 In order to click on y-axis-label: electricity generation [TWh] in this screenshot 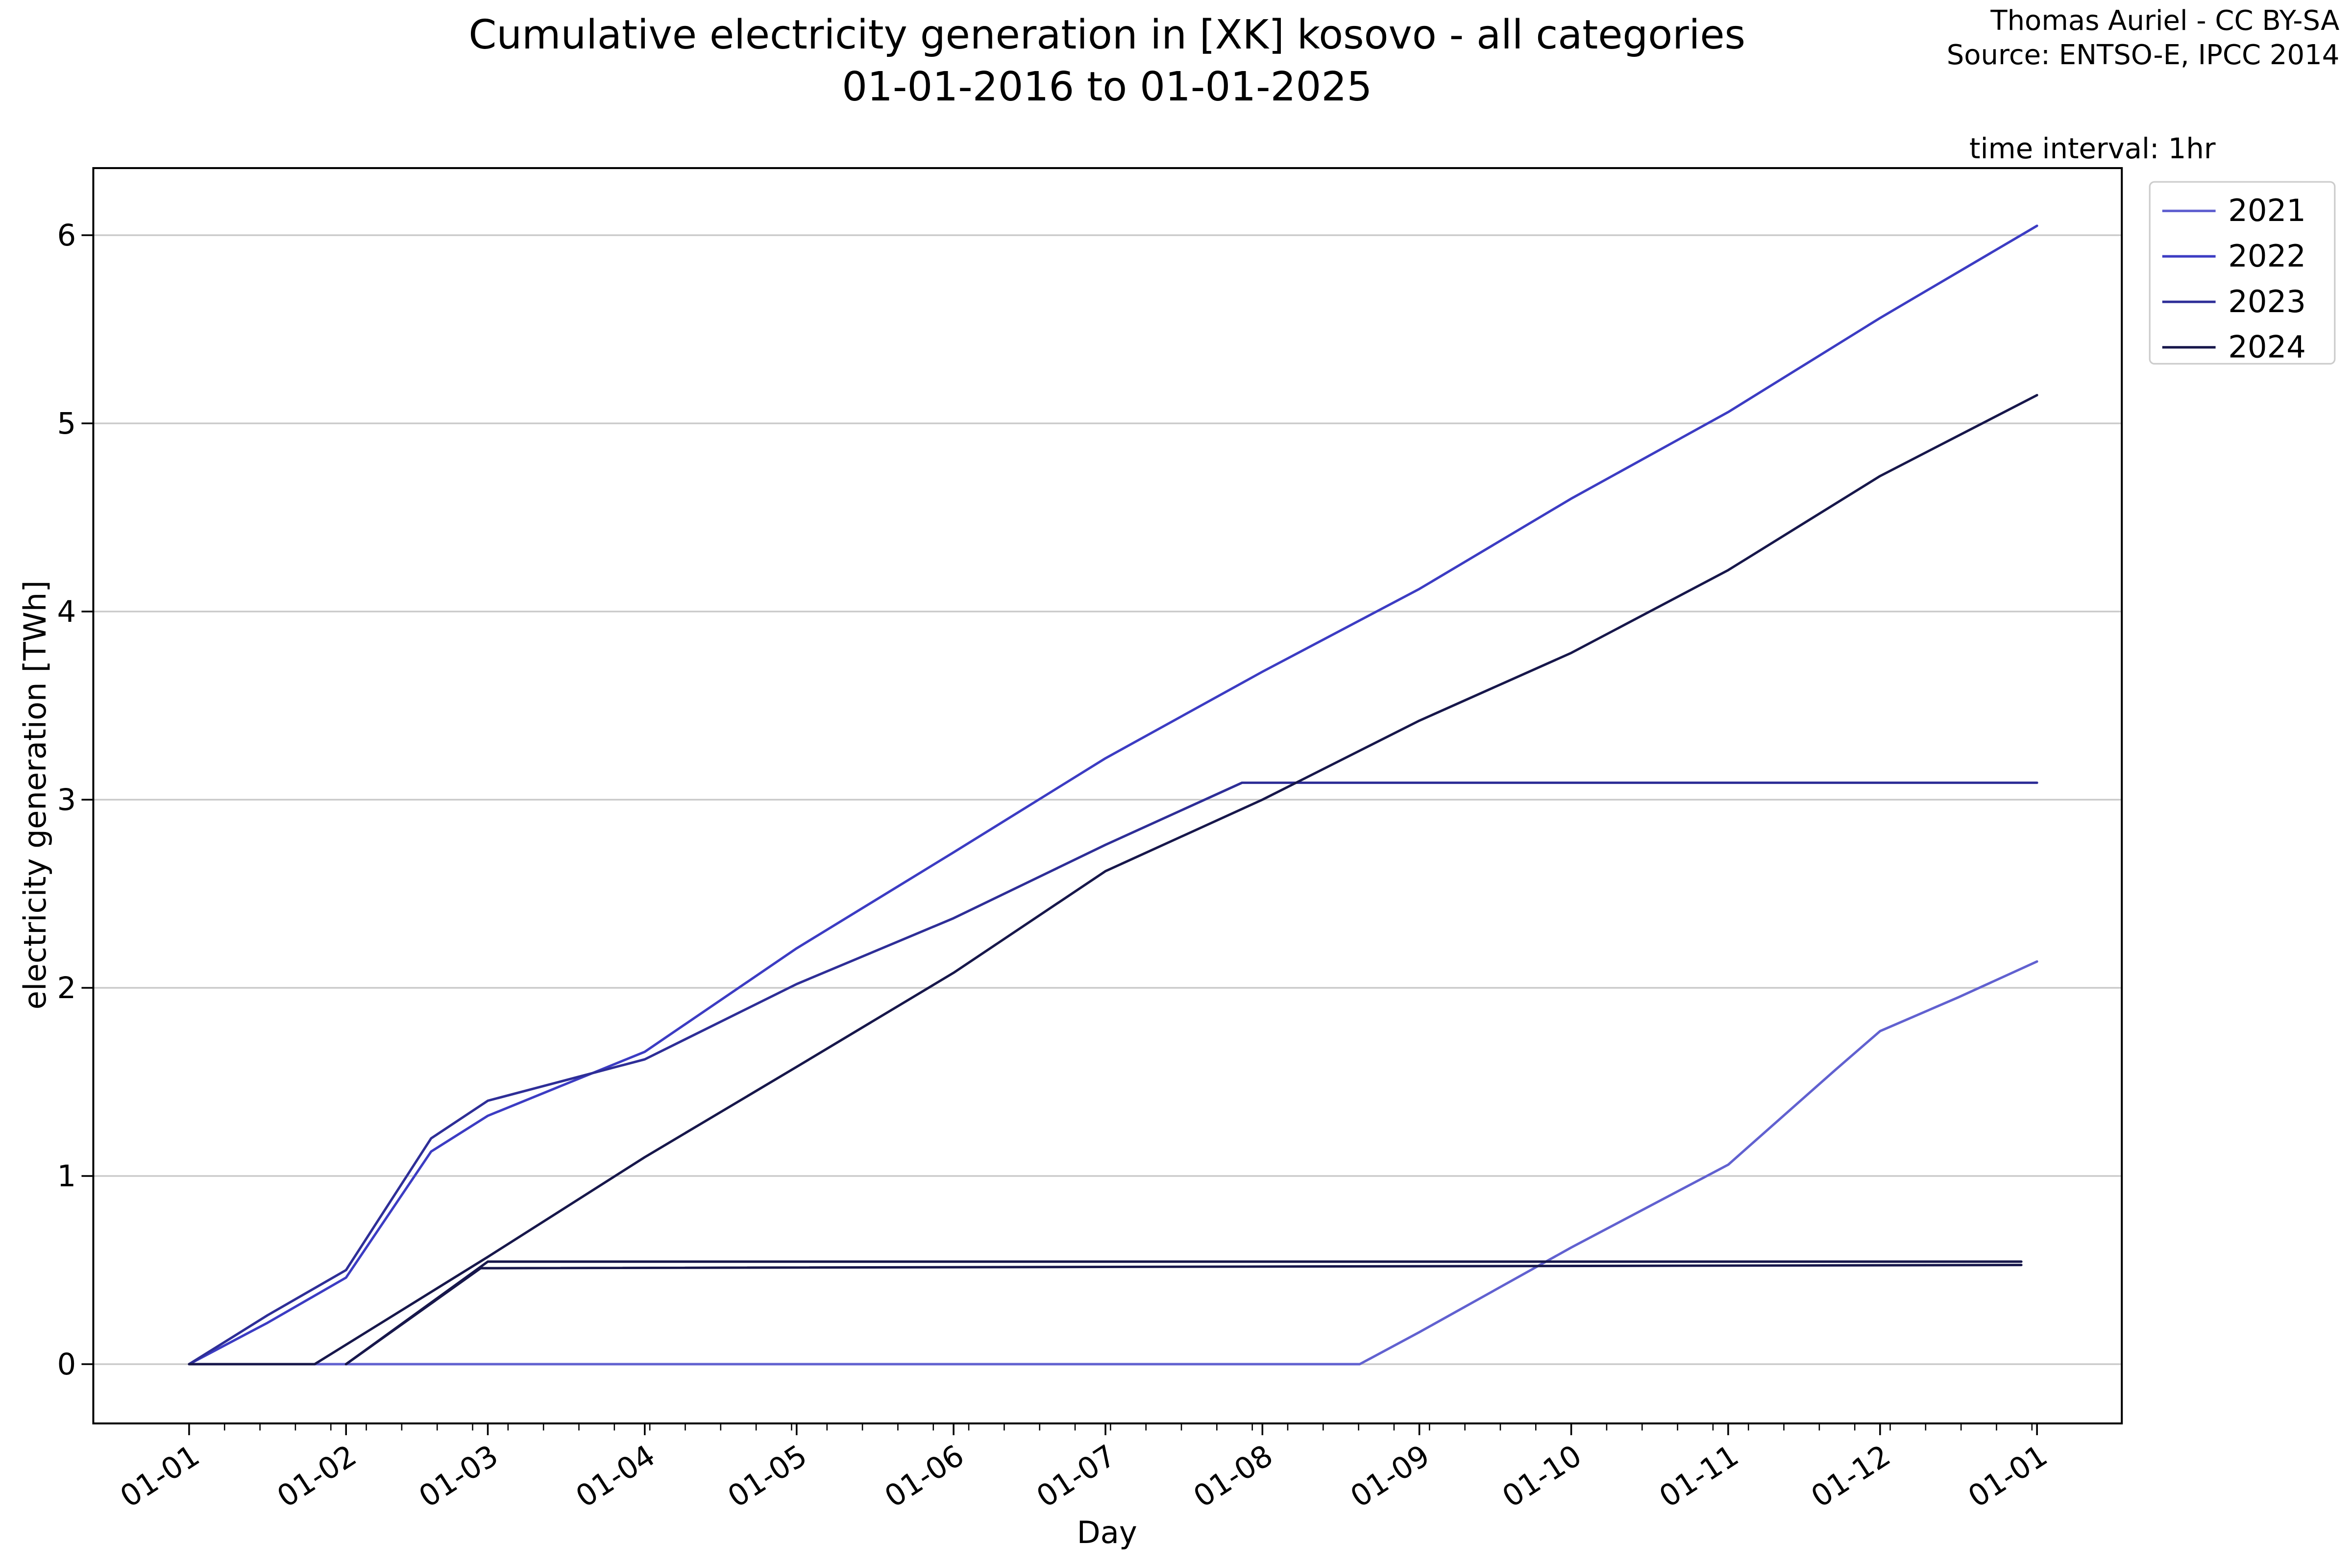, I will do `click(35, 794)`.